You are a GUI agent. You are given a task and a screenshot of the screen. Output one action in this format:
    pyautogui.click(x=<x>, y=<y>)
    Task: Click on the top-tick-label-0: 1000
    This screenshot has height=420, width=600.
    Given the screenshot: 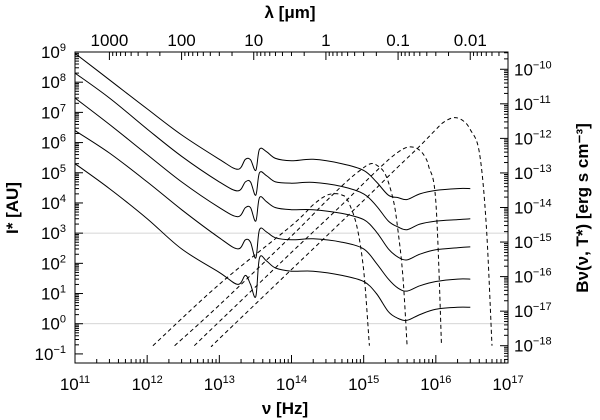 What is the action you would take?
    pyautogui.click(x=109, y=40)
    